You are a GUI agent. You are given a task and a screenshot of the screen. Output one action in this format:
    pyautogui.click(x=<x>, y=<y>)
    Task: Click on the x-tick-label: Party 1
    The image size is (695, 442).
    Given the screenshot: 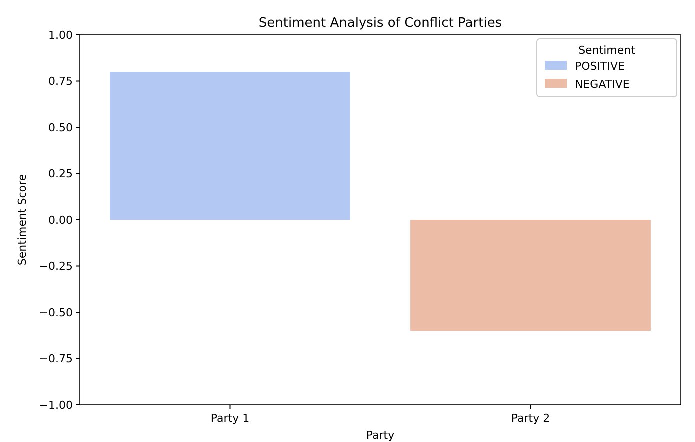 What is the action you would take?
    pyautogui.click(x=230, y=418)
    